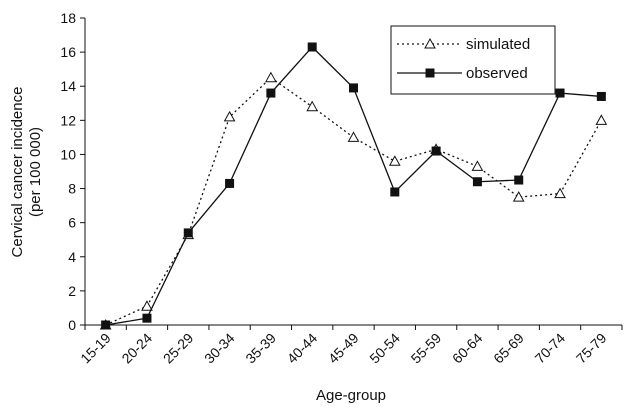  What do you see at coordinates (426, 348) in the screenshot?
I see `x-tick-label: 55-59` at bounding box center [426, 348].